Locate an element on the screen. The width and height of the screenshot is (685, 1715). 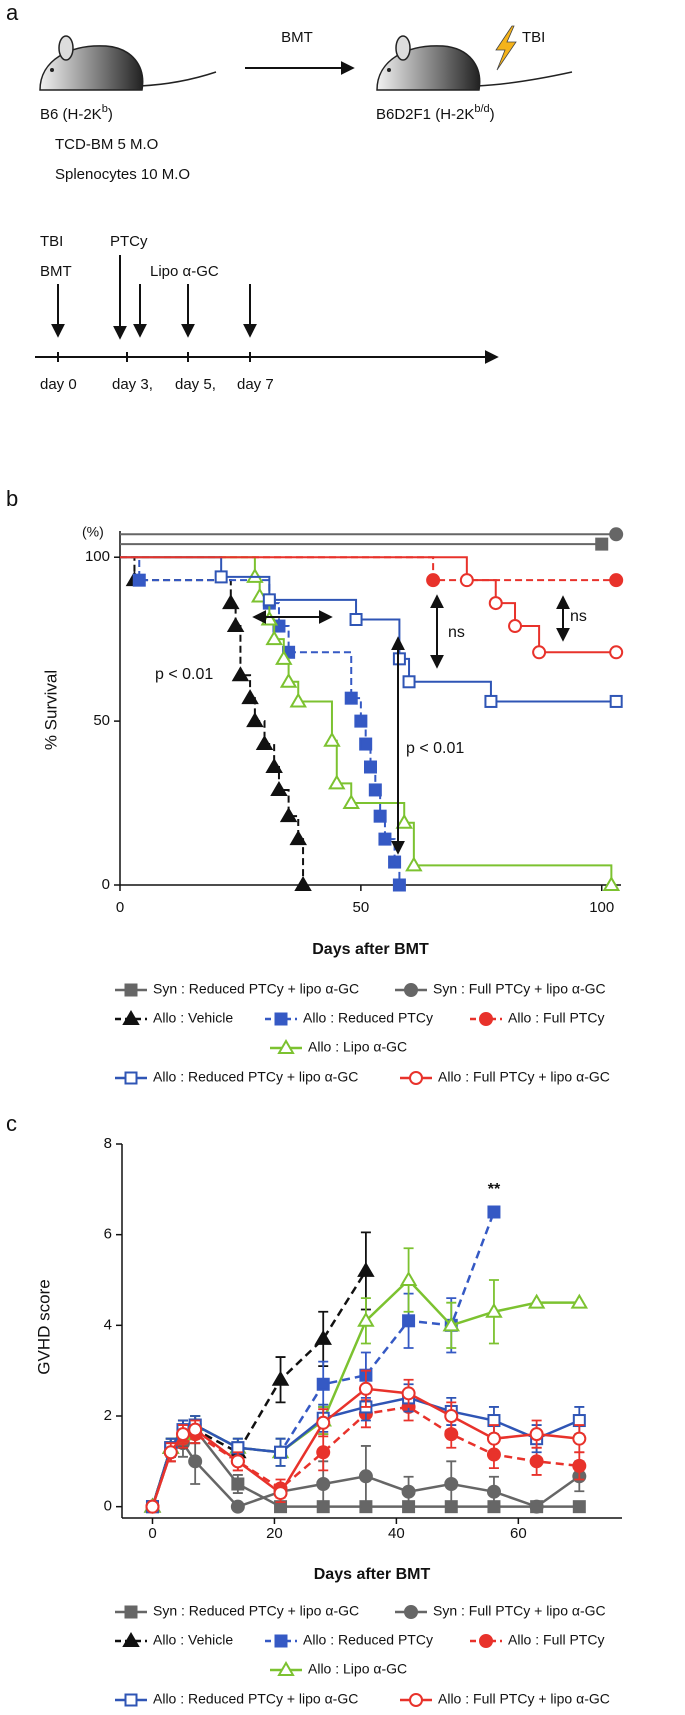
day-label: day 5, is located at coordinates (195, 384).